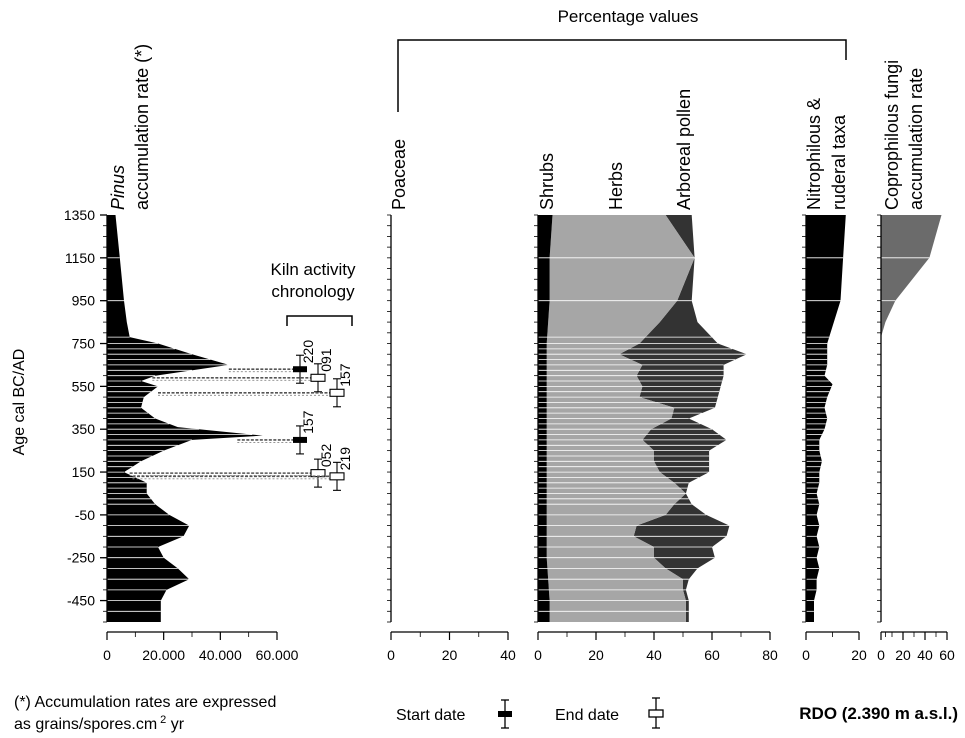  What do you see at coordinates (656, 713) in the screenshot?
I see `legend-end-icon` at bounding box center [656, 713].